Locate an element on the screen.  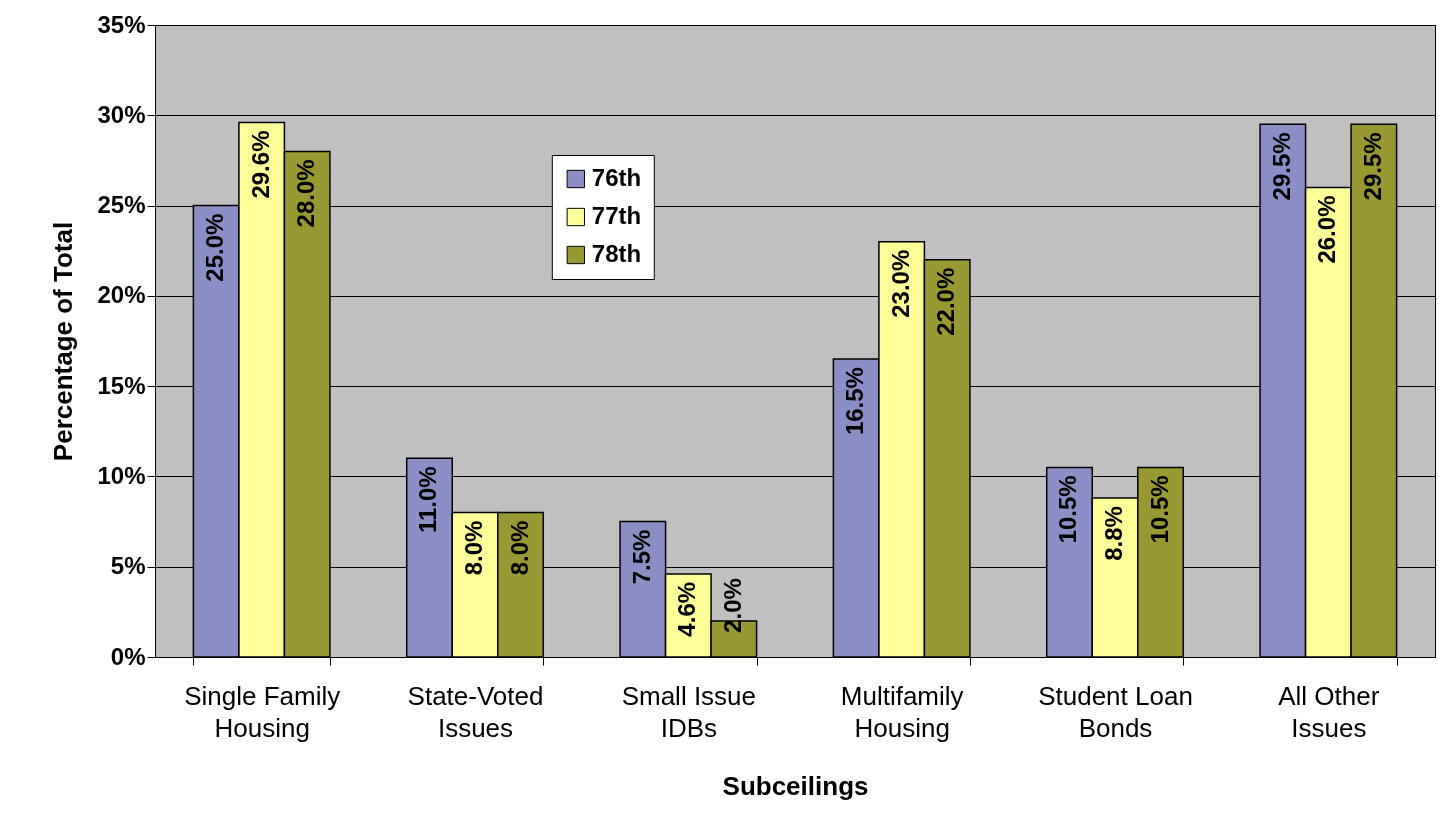
data-label: 2.0% is located at coordinates (732, 605).